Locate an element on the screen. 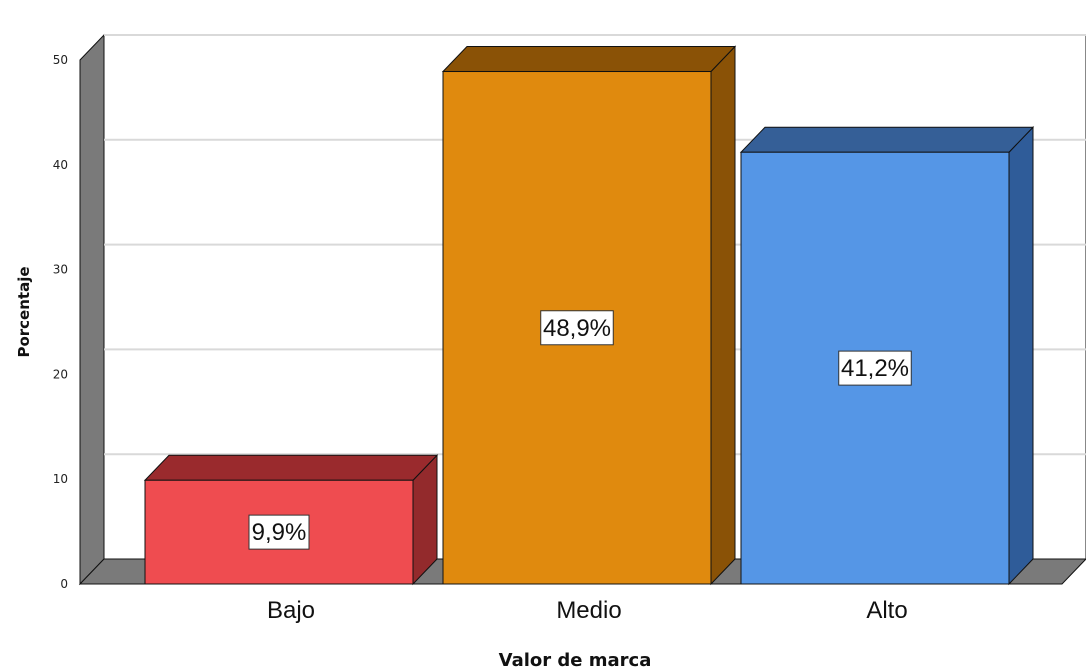  x-tick-label: Alto is located at coordinates (886, 610).